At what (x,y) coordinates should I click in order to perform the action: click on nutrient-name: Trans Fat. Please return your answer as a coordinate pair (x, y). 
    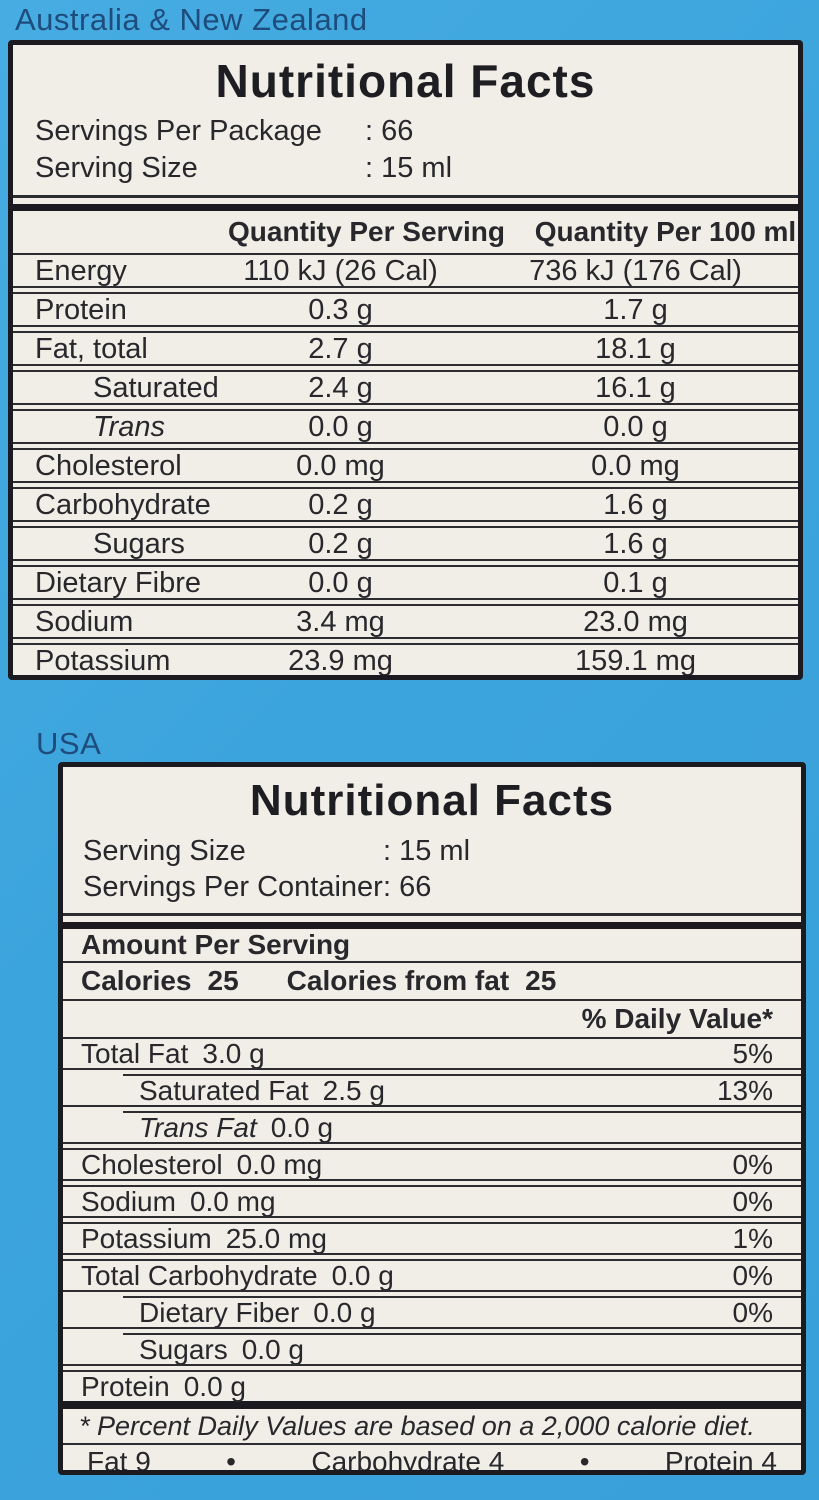
    Looking at the image, I should click on (198, 1127).